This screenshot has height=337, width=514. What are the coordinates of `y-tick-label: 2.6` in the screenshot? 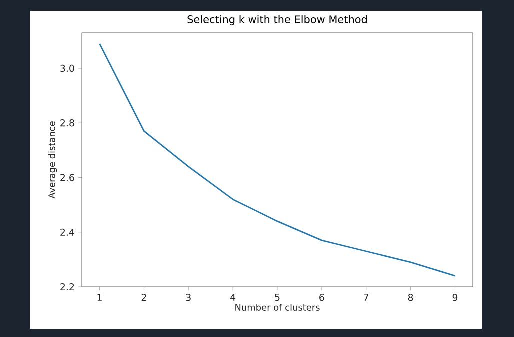 It's located at (67, 178).